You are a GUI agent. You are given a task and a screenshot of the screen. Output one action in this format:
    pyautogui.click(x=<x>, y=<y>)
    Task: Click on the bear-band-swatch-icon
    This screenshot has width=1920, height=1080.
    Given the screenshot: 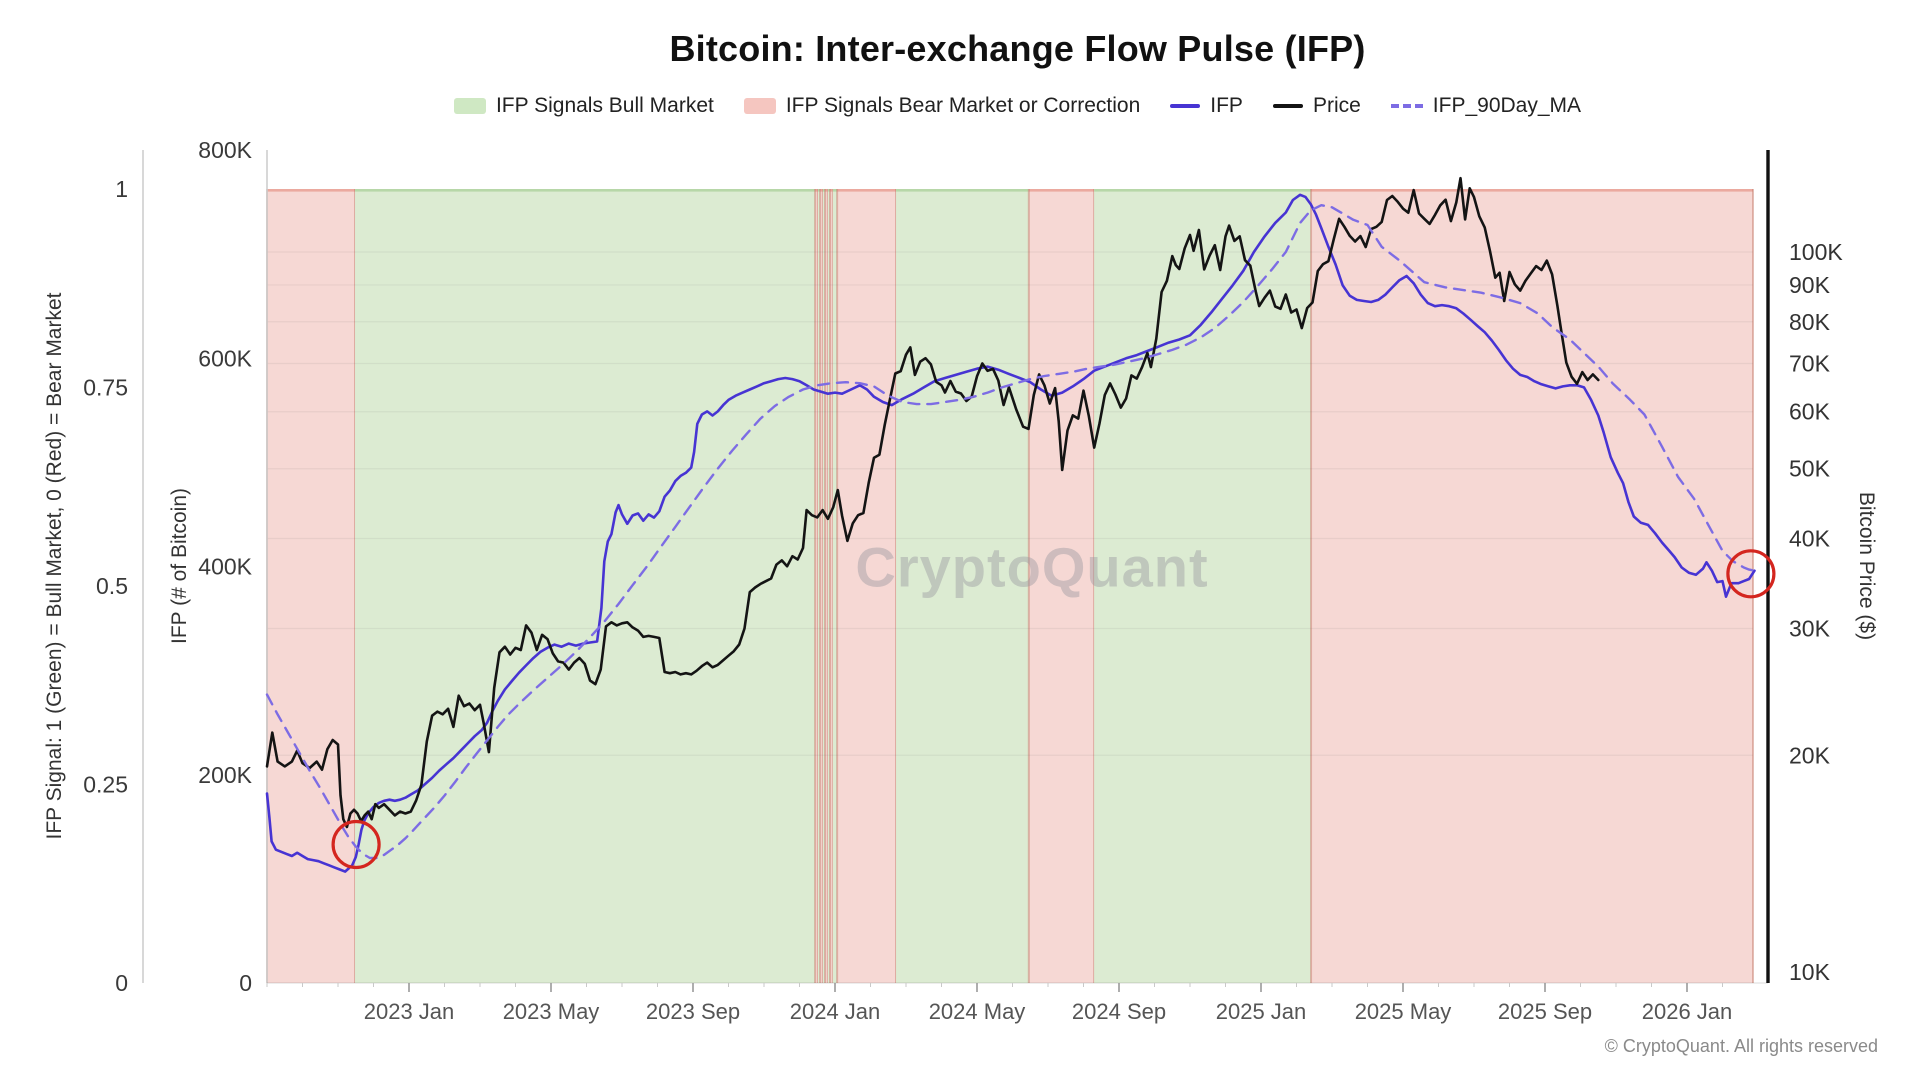 What is the action you would take?
    pyautogui.click(x=759, y=106)
    